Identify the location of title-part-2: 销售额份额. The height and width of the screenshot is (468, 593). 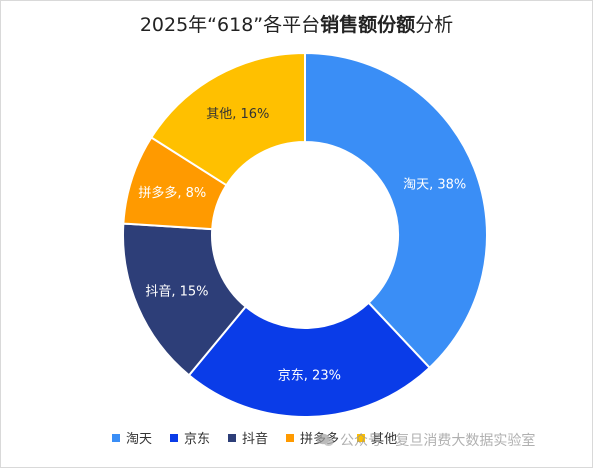
(368, 25).